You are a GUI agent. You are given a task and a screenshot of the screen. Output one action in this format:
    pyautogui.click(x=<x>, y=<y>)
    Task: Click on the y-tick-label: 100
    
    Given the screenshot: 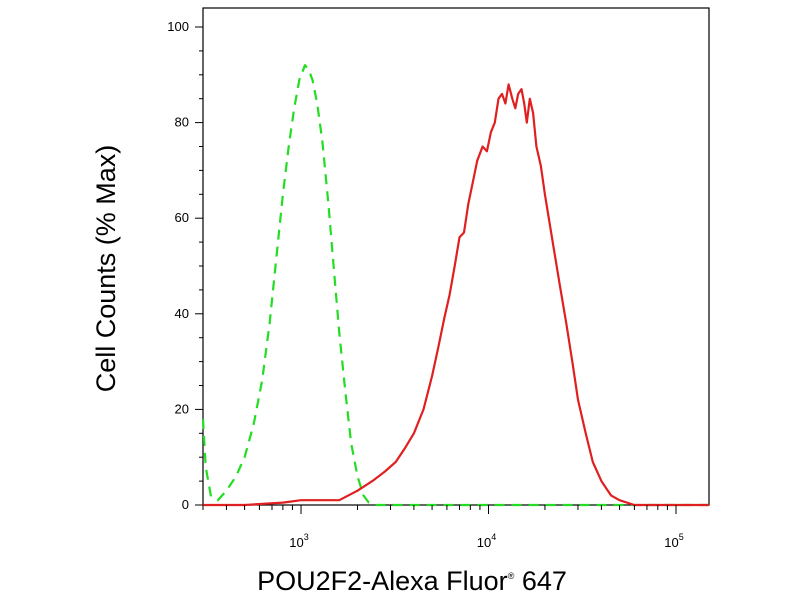 What is the action you would take?
    pyautogui.click(x=178, y=26)
    